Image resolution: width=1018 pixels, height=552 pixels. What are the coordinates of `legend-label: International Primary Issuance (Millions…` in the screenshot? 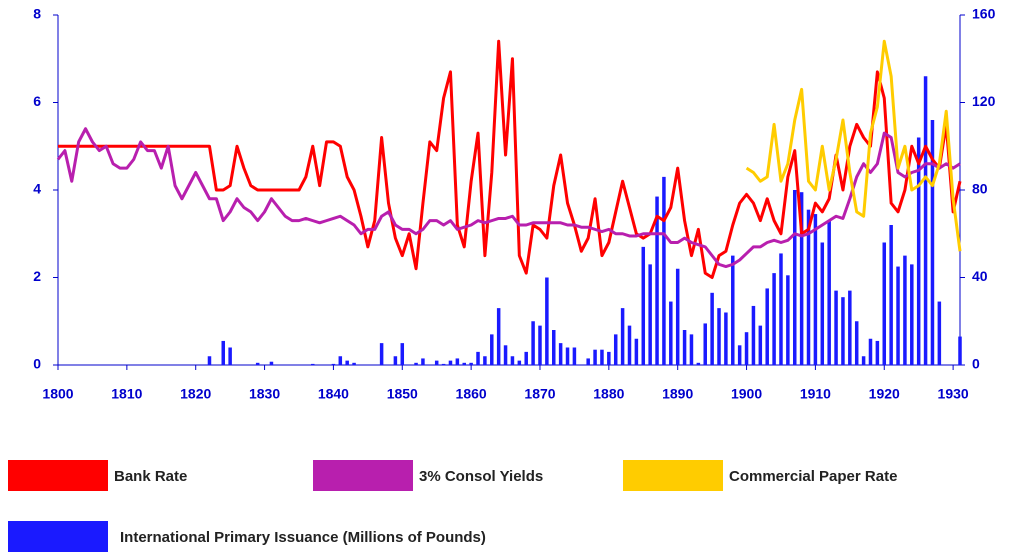 It's located at (303, 537).